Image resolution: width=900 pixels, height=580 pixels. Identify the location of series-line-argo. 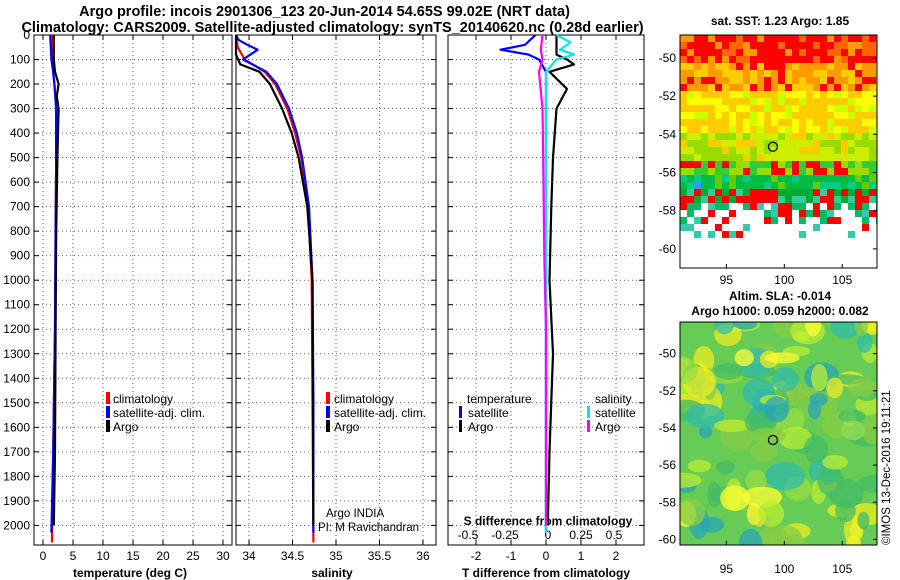
(56, 280).